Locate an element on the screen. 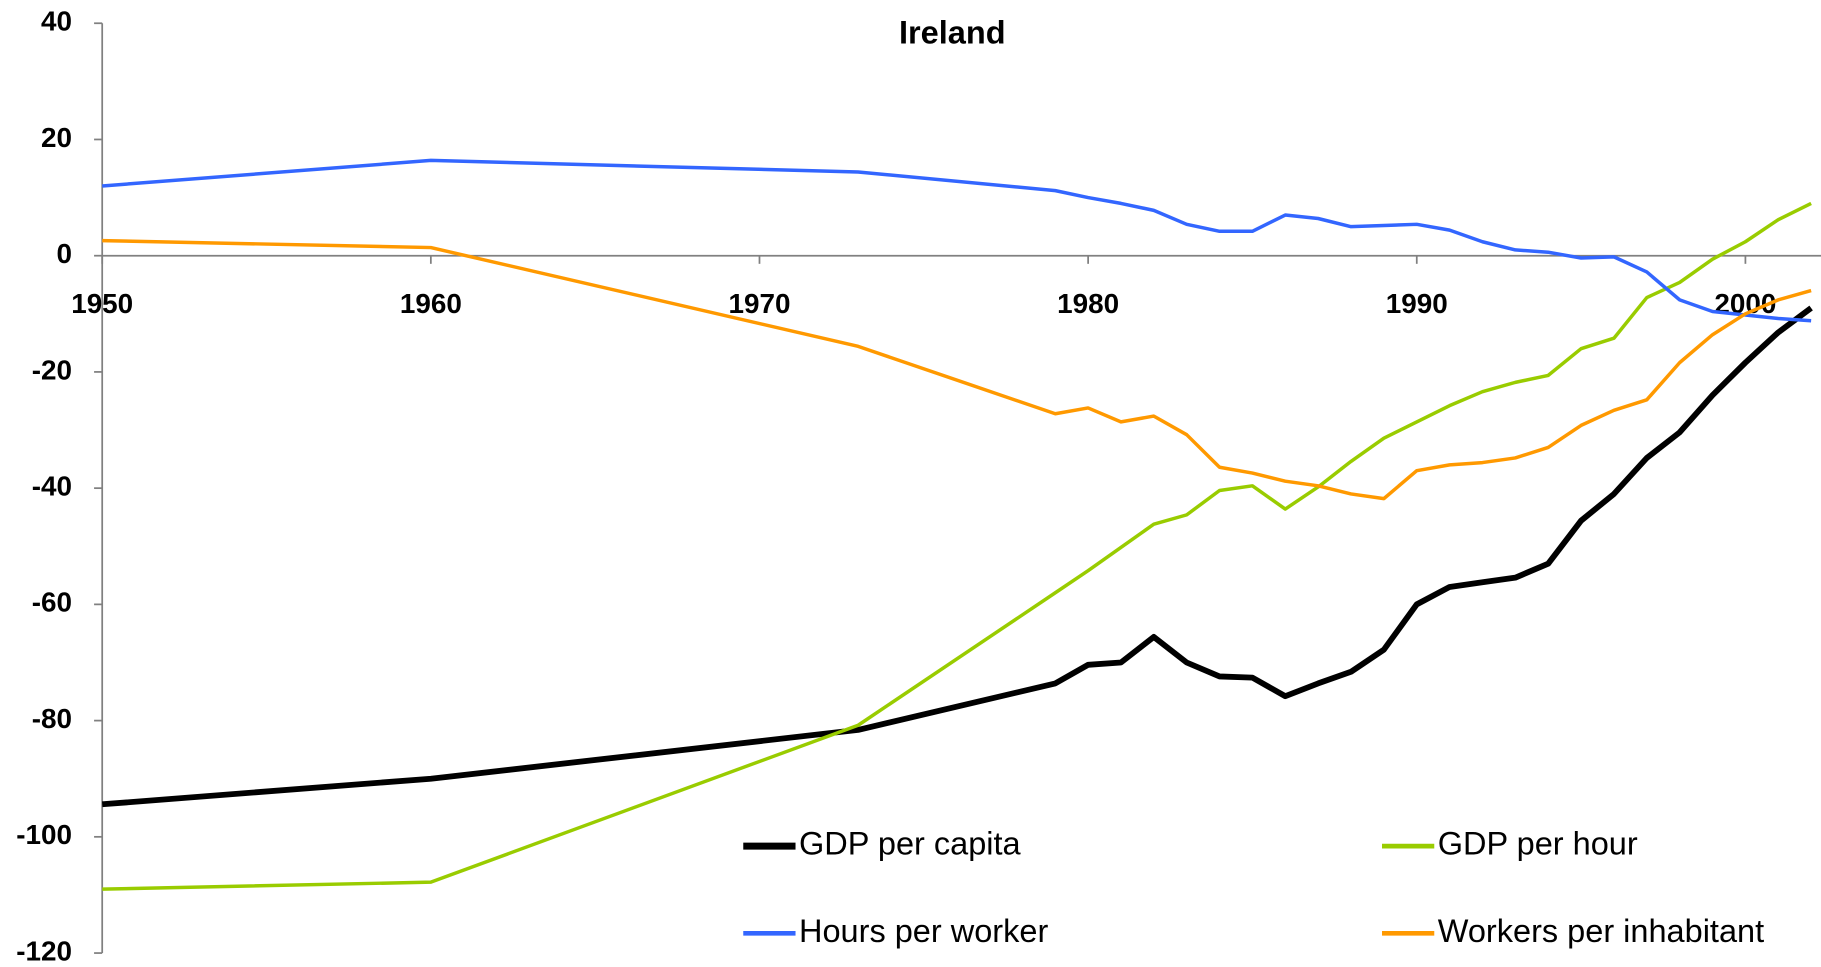  y-tick-label: -40 is located at coordinates (52, 486).